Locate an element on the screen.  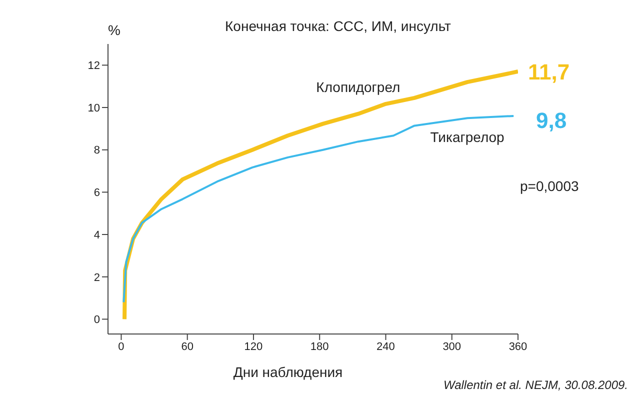
x-tick-label: 240 is located at coordinates (385, 346).